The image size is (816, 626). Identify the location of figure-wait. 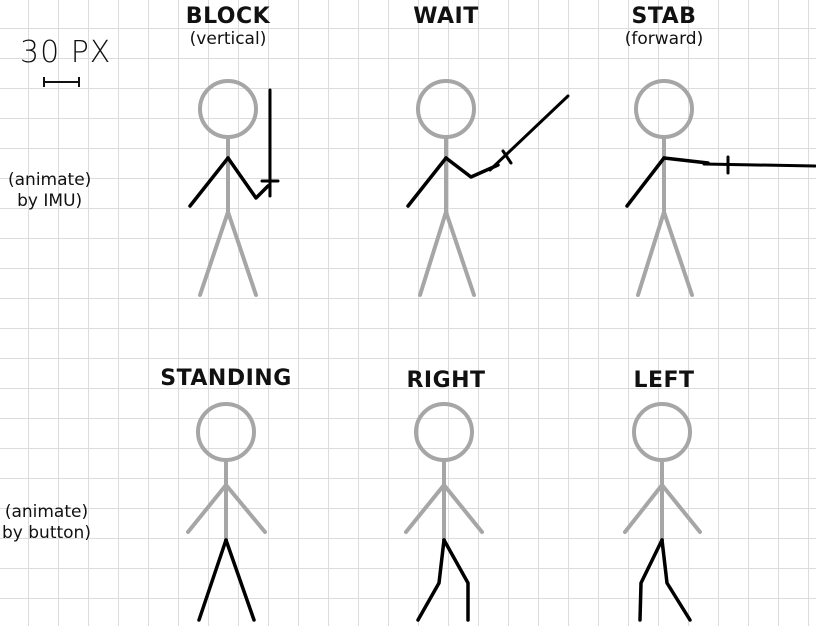
(488, 188).